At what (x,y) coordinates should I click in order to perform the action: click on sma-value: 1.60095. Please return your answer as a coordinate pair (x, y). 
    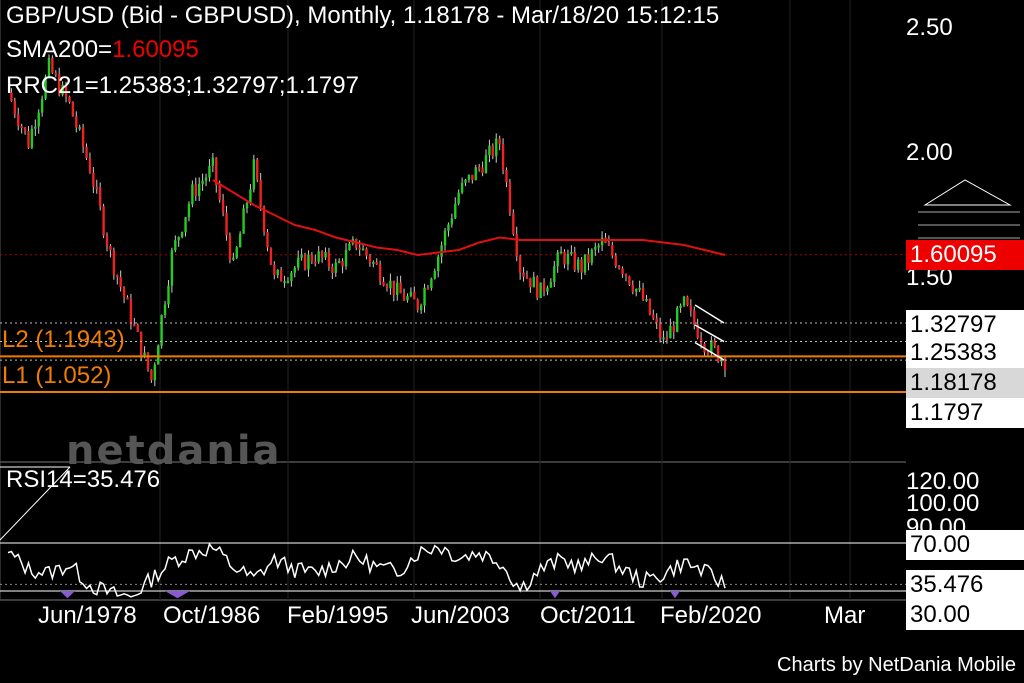
    Looking at the image, I should click on (155, 49).